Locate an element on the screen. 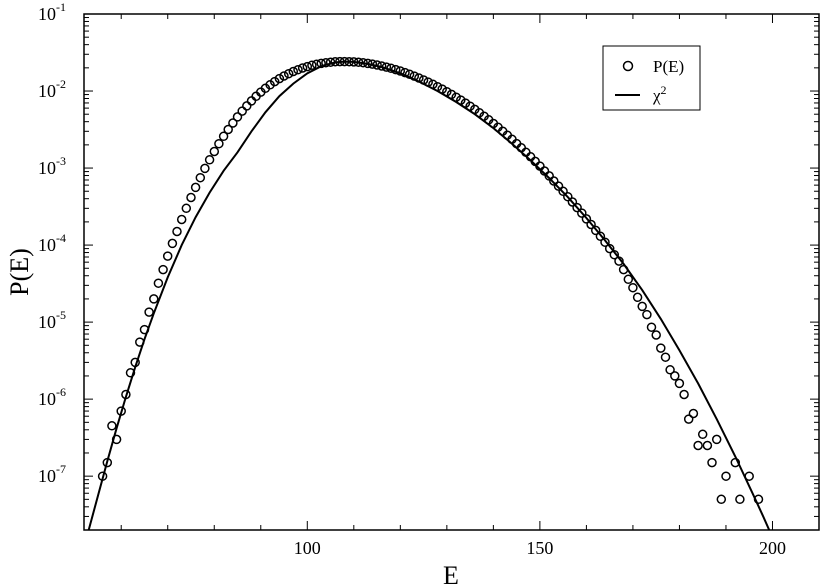 The image size is (830, 588). legend-label-pe: P(E) is located at coordinates (668, 66).